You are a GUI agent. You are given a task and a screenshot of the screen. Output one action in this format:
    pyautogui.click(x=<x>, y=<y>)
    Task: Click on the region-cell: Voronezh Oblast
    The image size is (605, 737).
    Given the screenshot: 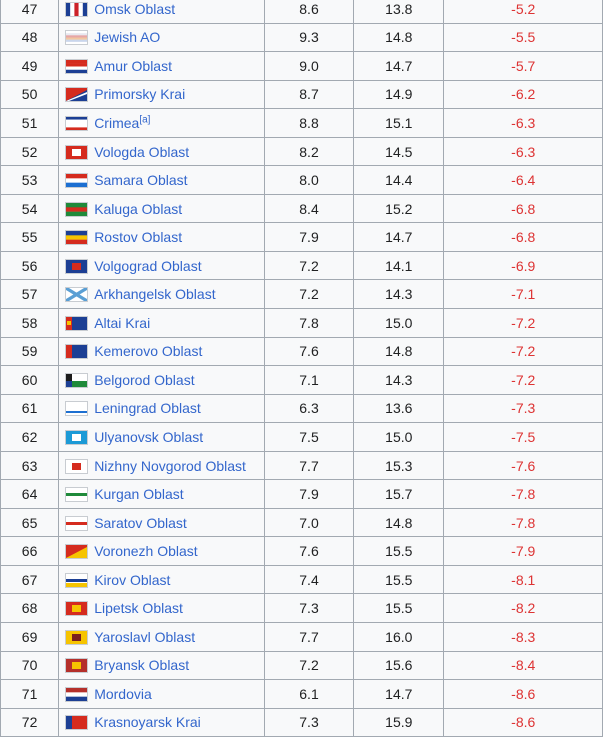 What is the action you would take?
    pyautogui.click(x=161, y=551)
    